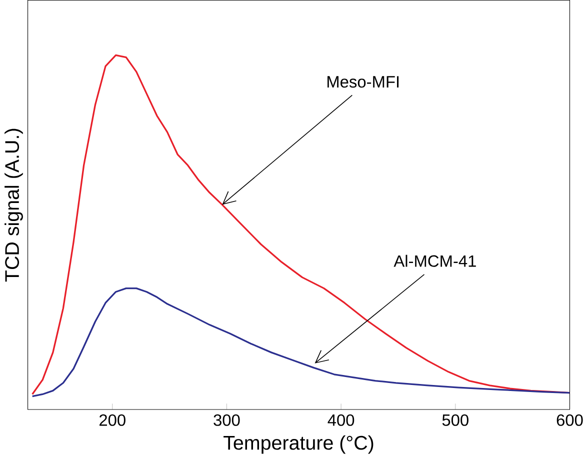  What do you see at coordinates (299, 444) in the screenshot?
I see `x-axis-title: Temperature (°C)` at bounding box center [299, 444].